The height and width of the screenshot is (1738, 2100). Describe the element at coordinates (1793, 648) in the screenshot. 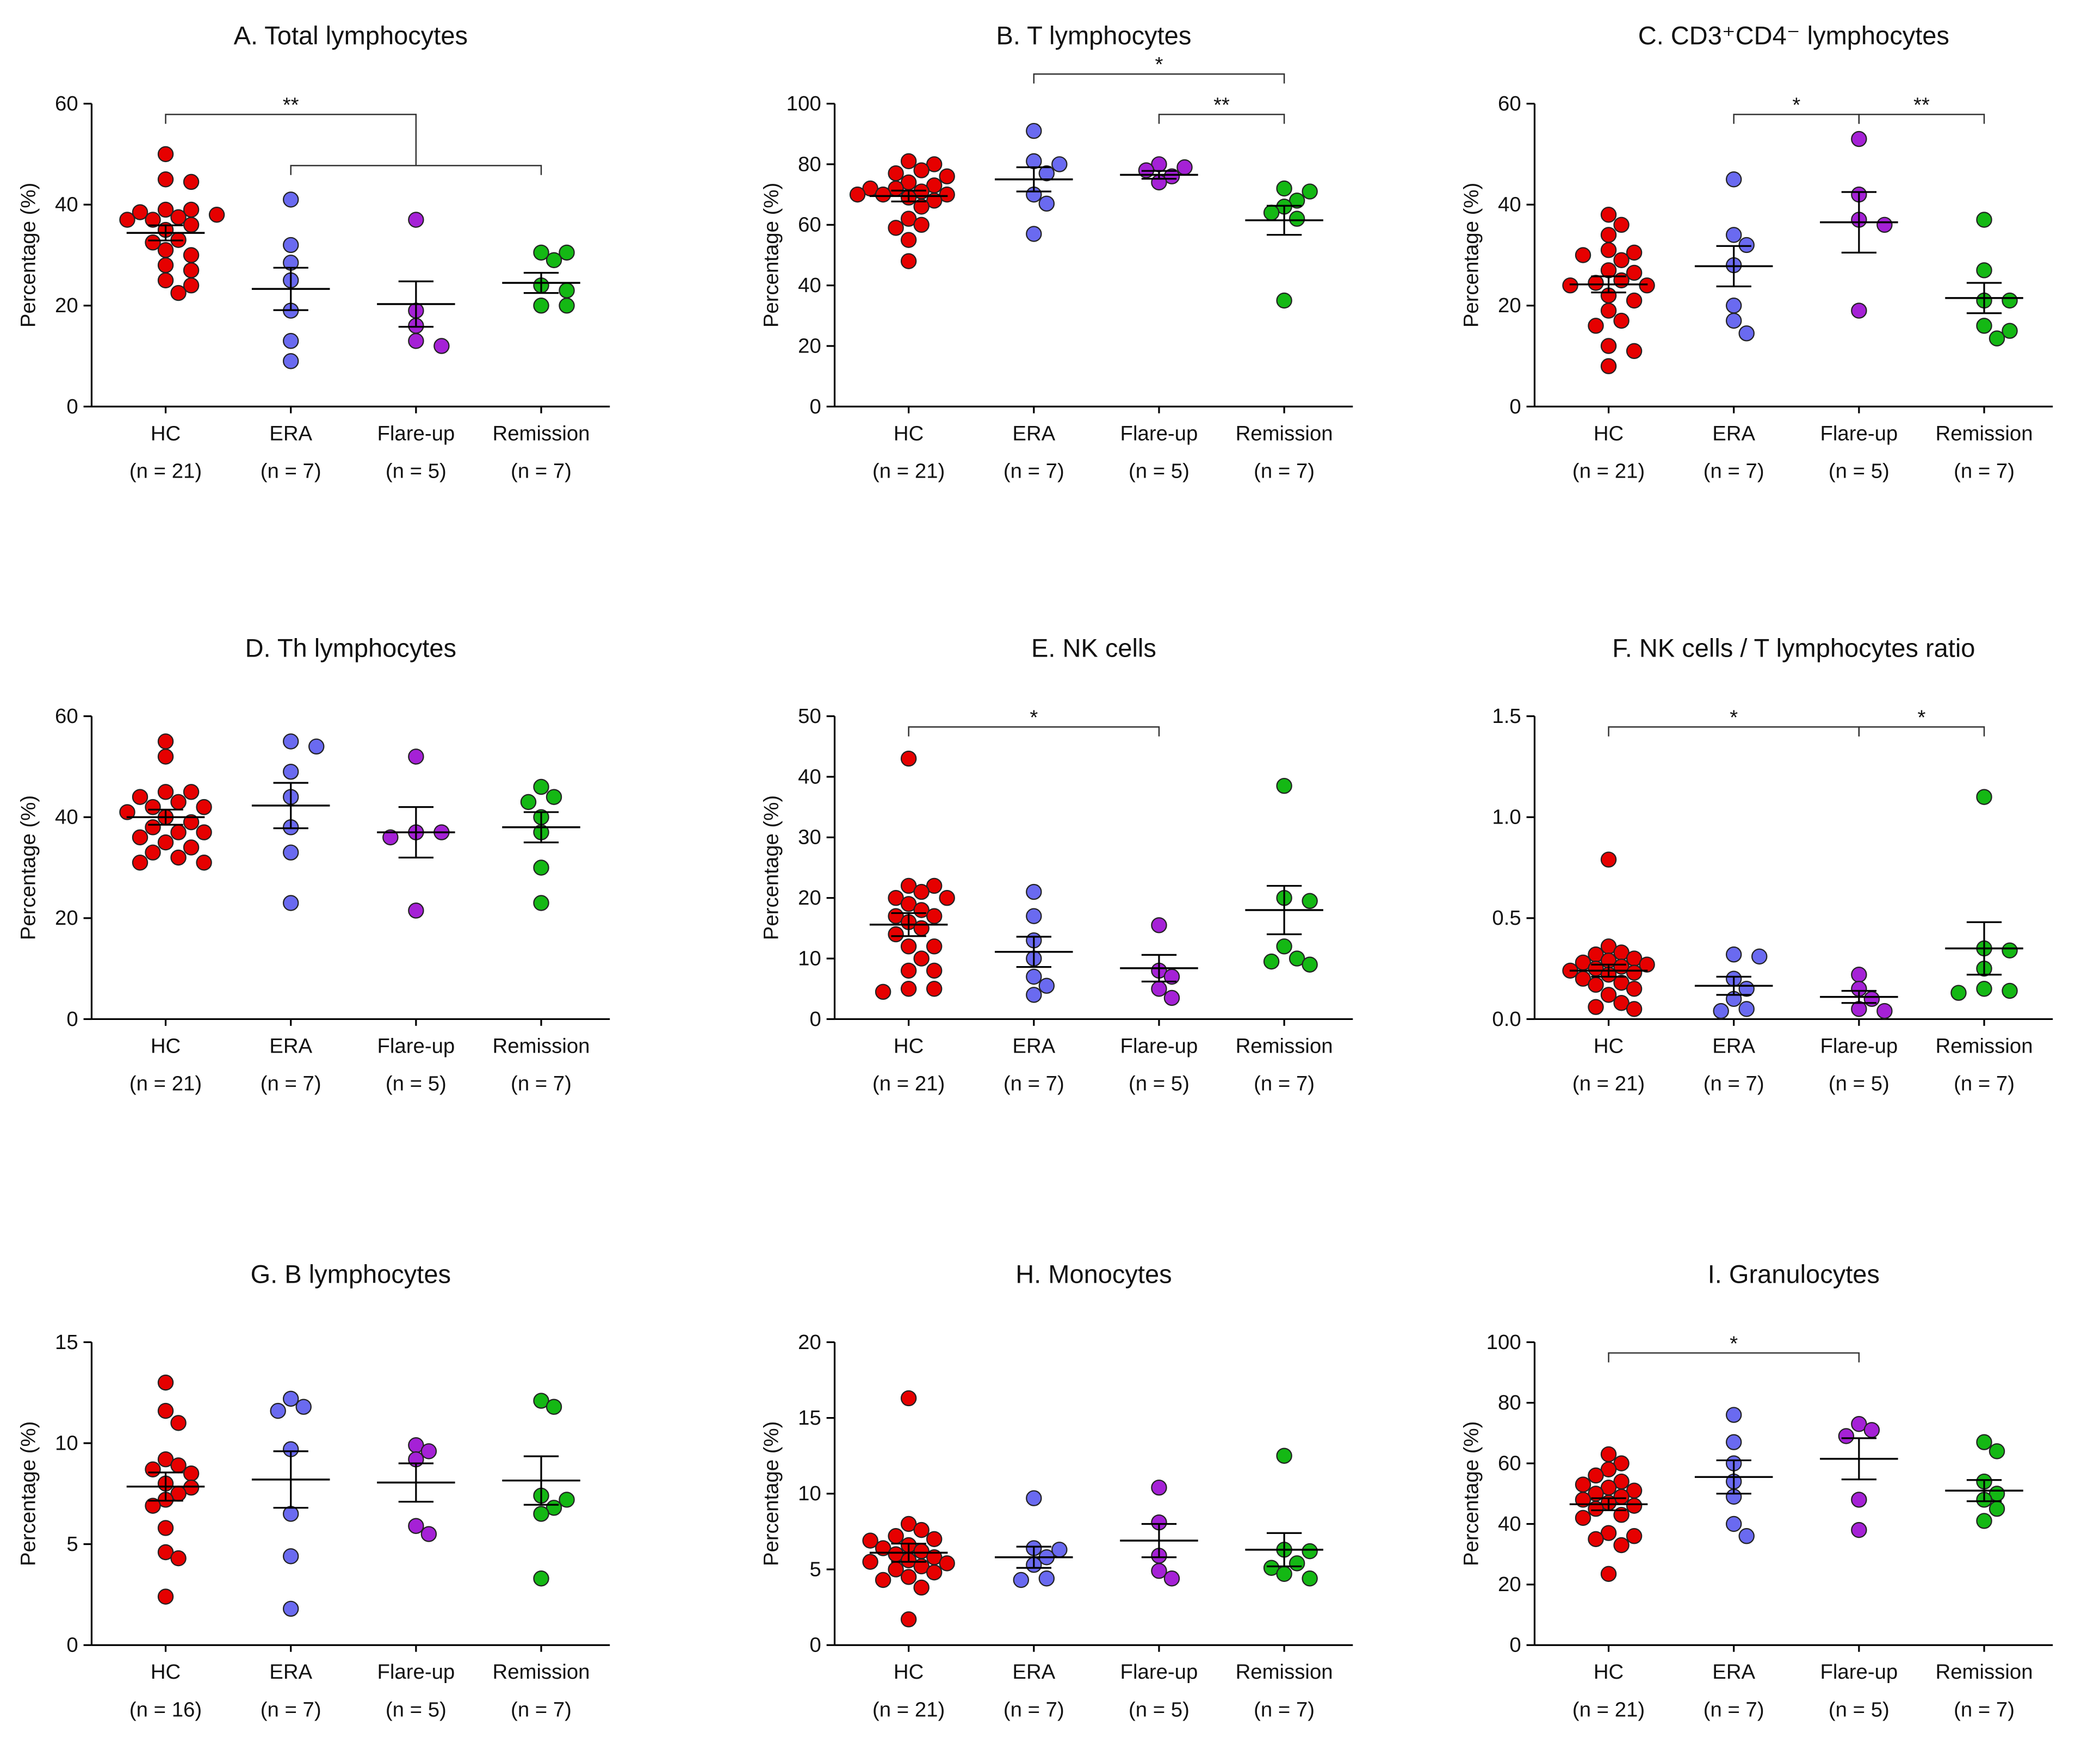

I see `panel-title: F. NK cells / T lymphocytes ratio` at that location.